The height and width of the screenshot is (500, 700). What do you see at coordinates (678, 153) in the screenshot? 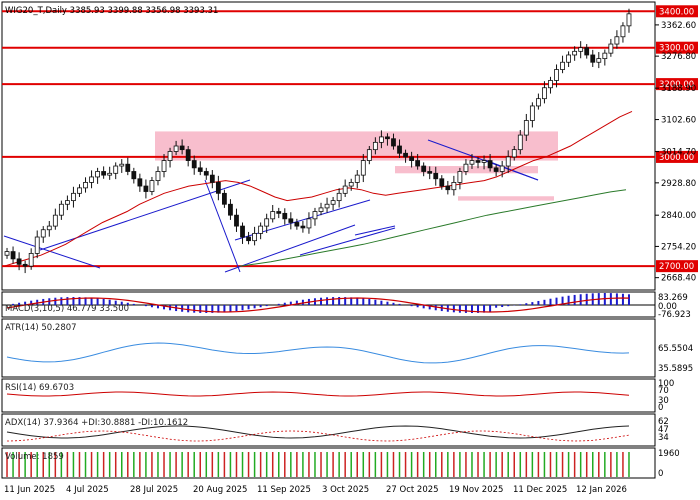
I see `price-tick-label: 3014.70` at bounding box center [678, 153].